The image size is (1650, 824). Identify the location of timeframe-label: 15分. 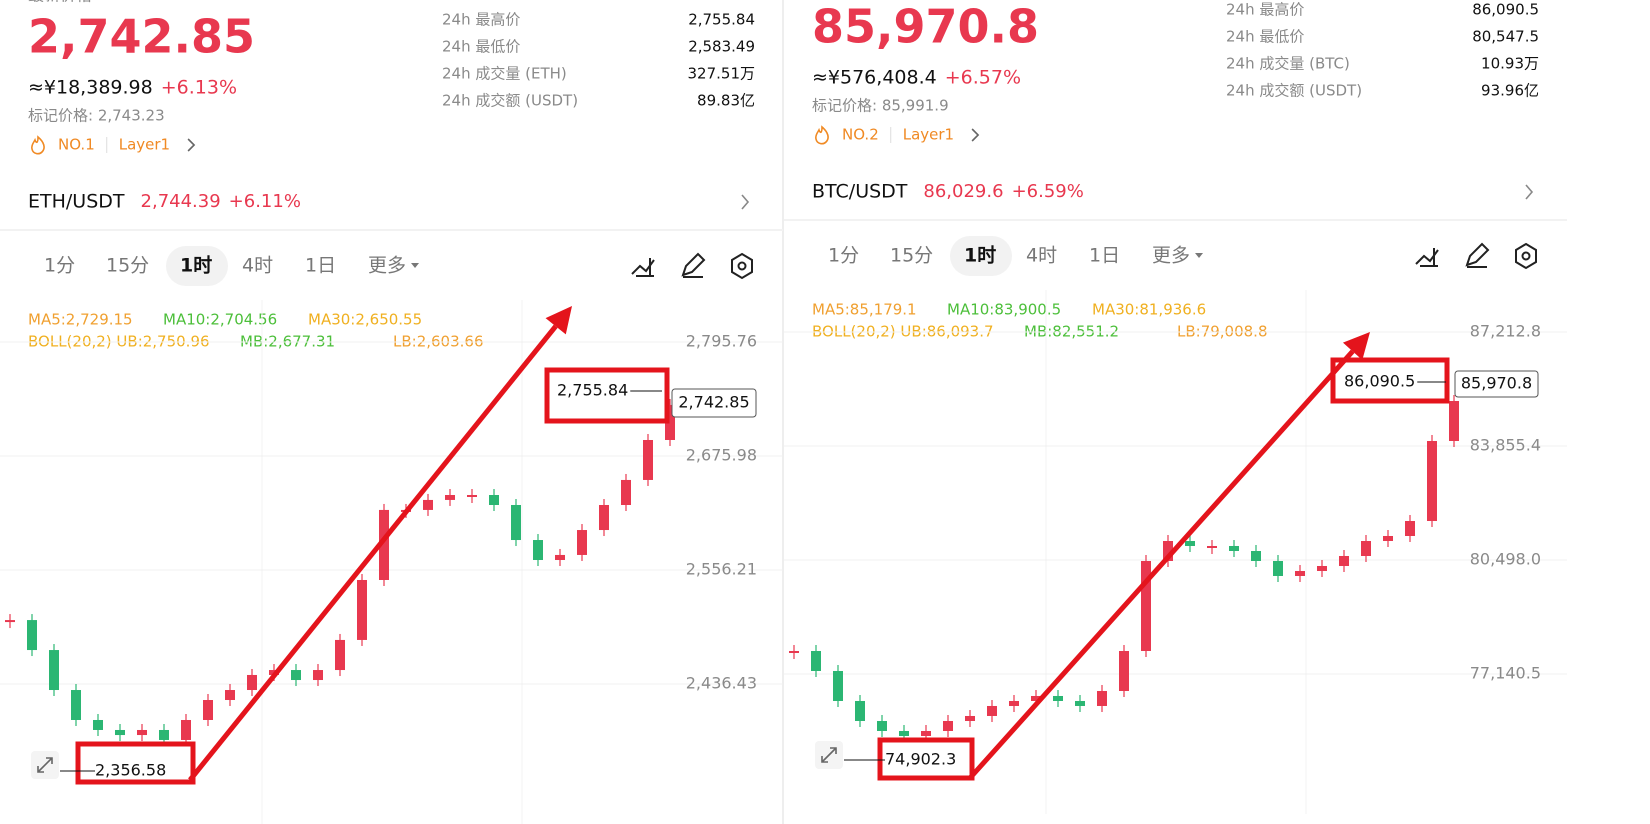
(127, 266).